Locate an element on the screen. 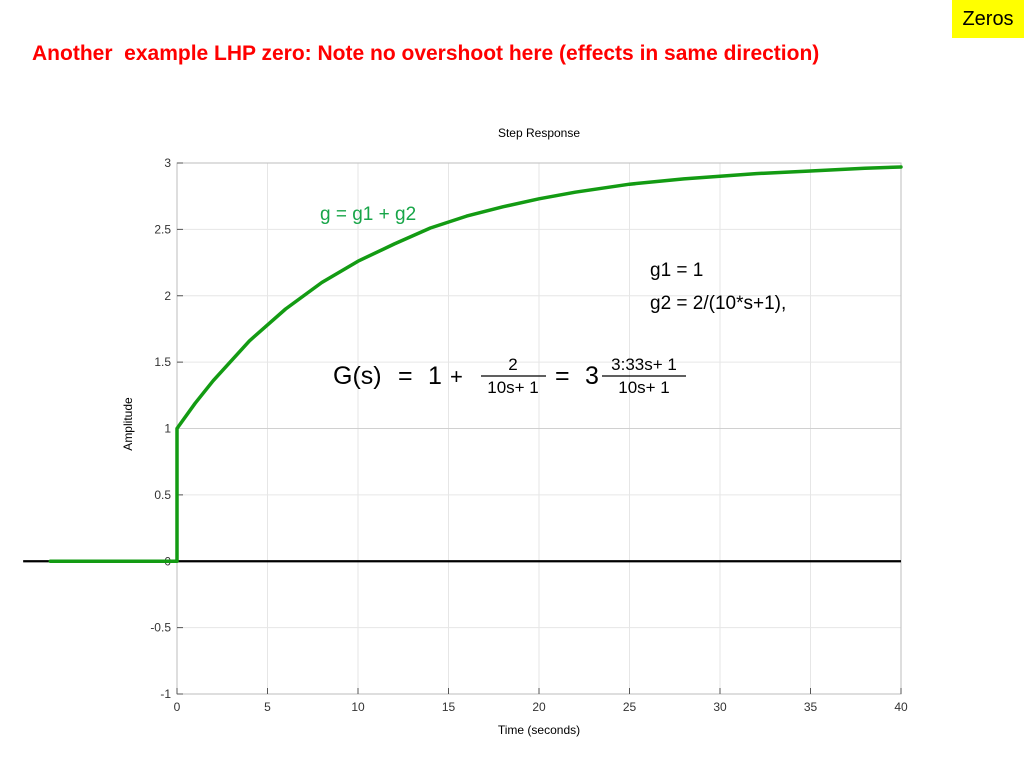 This screenshot has height=768, width=1024. y-tick-label: 2 is located at coordinates (167, 296).